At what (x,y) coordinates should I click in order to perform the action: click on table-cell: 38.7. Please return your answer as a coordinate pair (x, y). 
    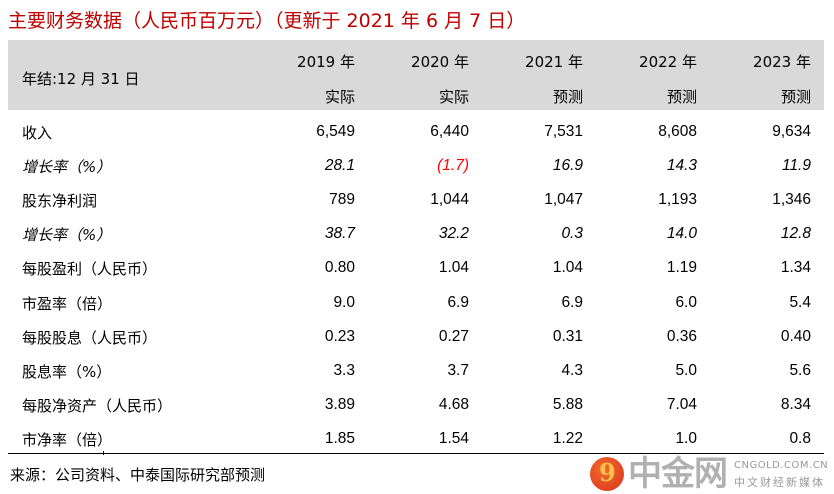
    Looking at the image, I should click on (339, 234).